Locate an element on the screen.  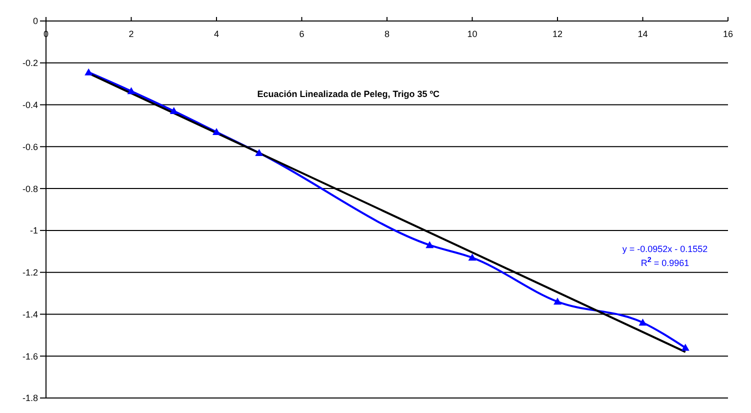
annotation: y = -0.0952x - 0.1552 is located at coordinates (665, 249).